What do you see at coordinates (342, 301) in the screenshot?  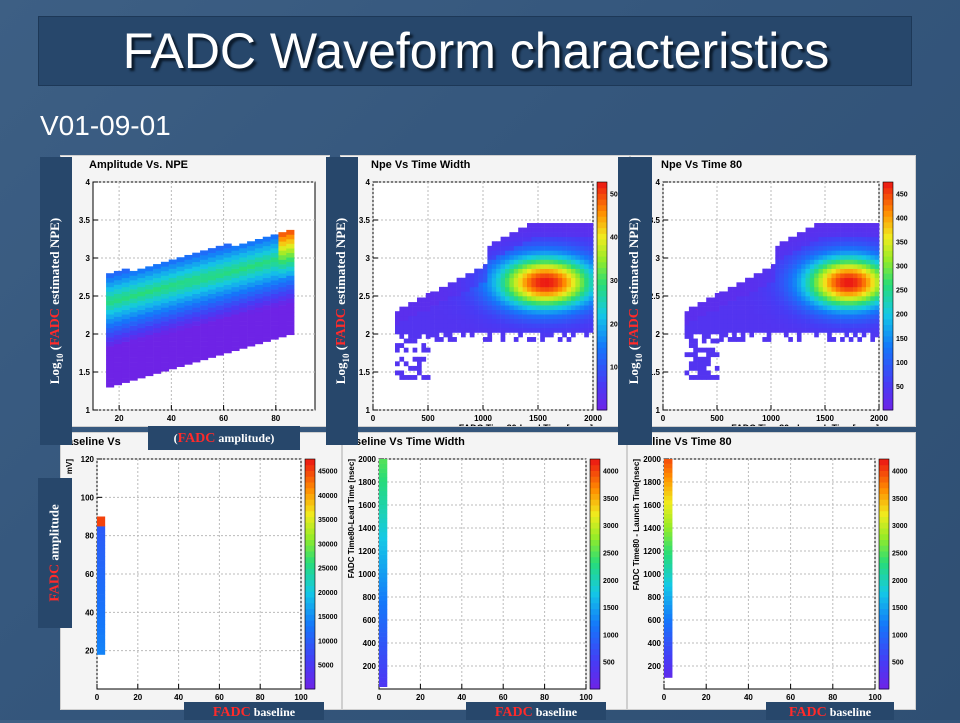 I see `y-label-log-npe-2: Log10 (FADC estimated NPE)` at bounding box center [342, 301].